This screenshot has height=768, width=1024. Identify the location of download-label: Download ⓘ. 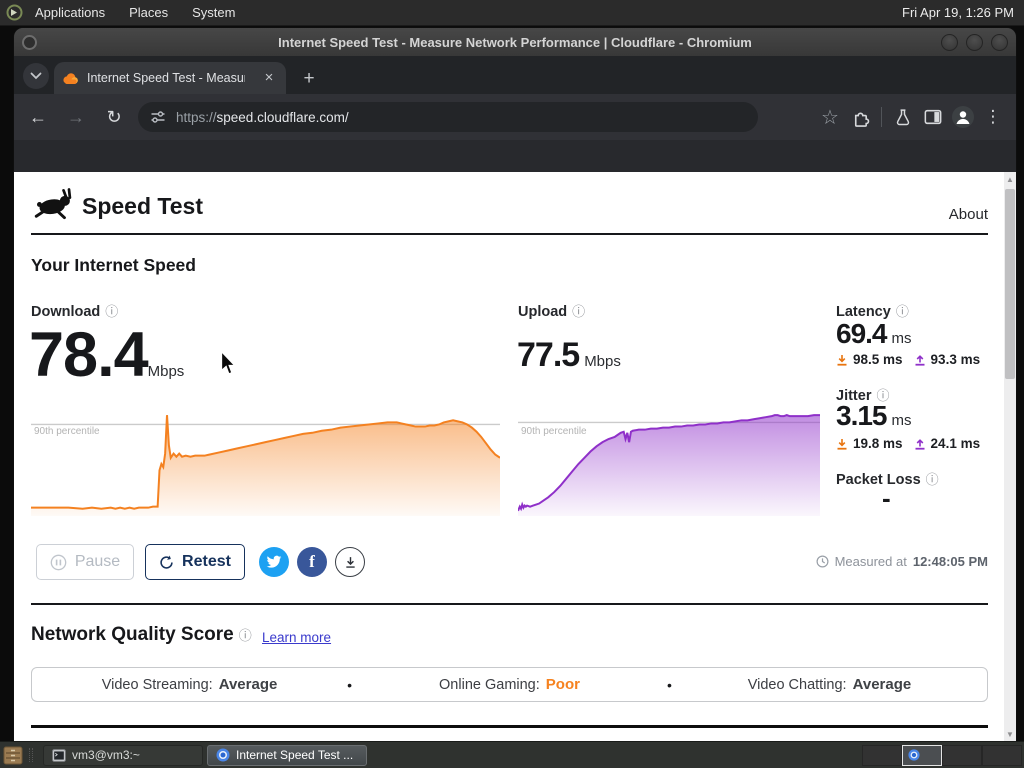
(75, 312).